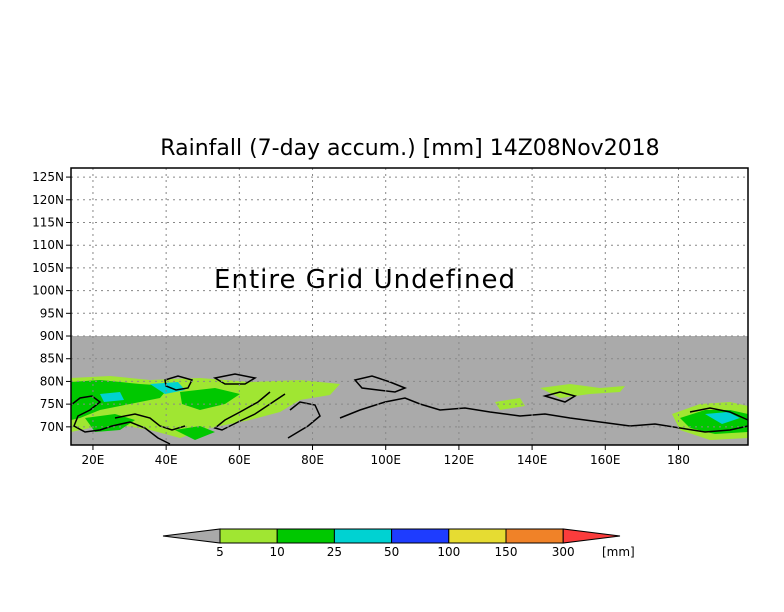 The width and height of the screenshot is (784, 612). What do you see at coordinates (591, 536) in the screenshot?
I see `colorbar-above-triangle` at bounding box center [591, 536].